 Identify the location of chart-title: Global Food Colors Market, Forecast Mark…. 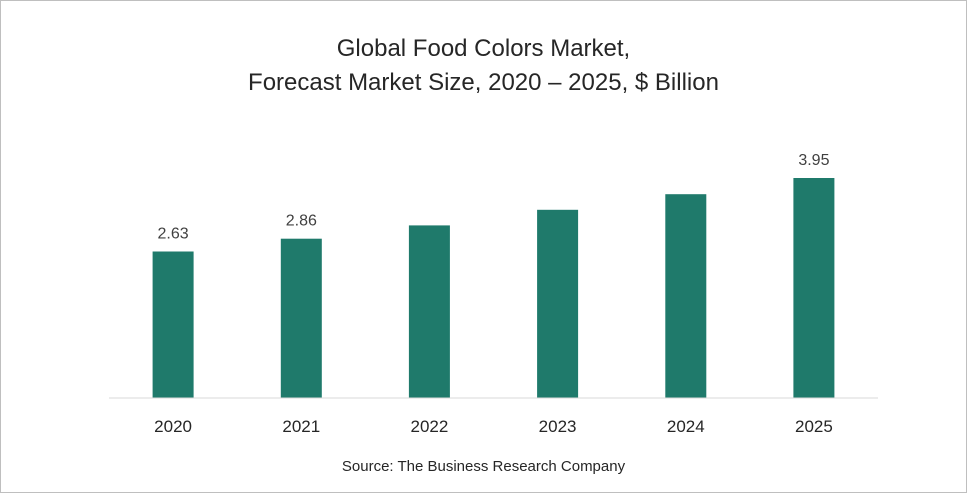
(483, 66).